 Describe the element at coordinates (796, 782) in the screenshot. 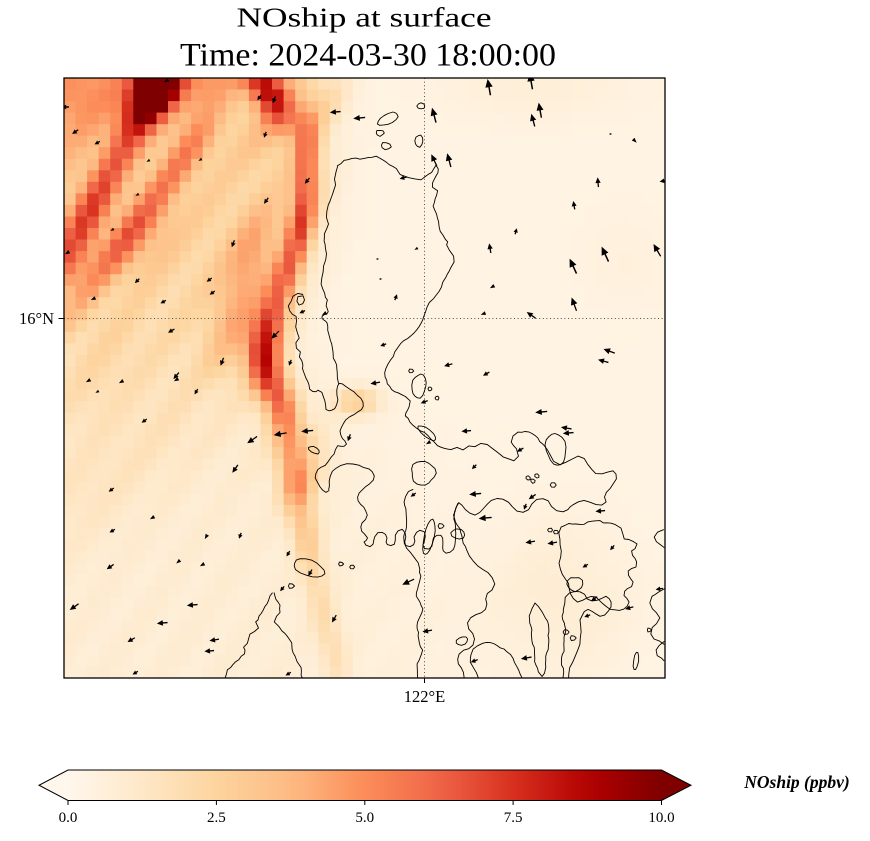

I see `svg-text: NOship (ppbv)` at that location.